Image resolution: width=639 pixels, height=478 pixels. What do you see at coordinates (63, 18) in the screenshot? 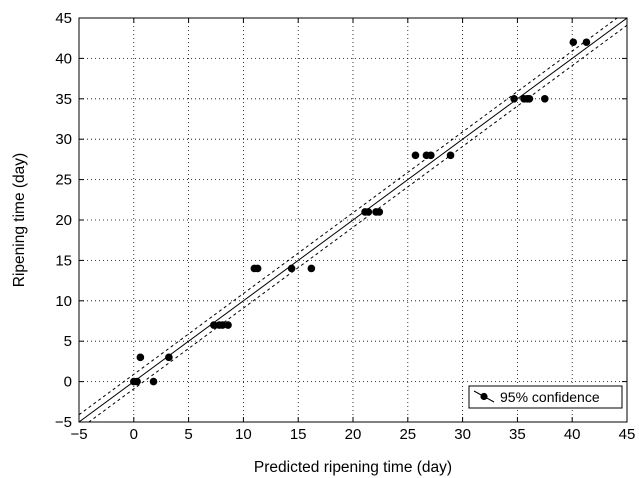
I see `y-tick-label: 45` at bounding box center [63, 18].